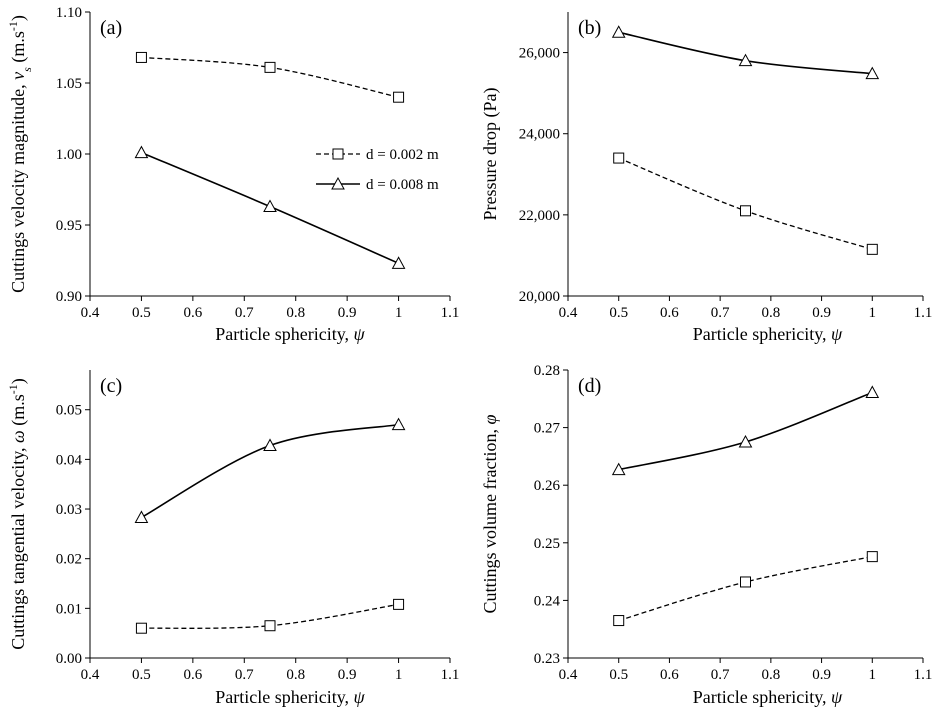 The height and width of the screenshot is (722, 936). What do you see at coordinates (402, 185) in the screenshot?
I see `legend-label: d = 0.008 m` at bounding box center [402, 185].